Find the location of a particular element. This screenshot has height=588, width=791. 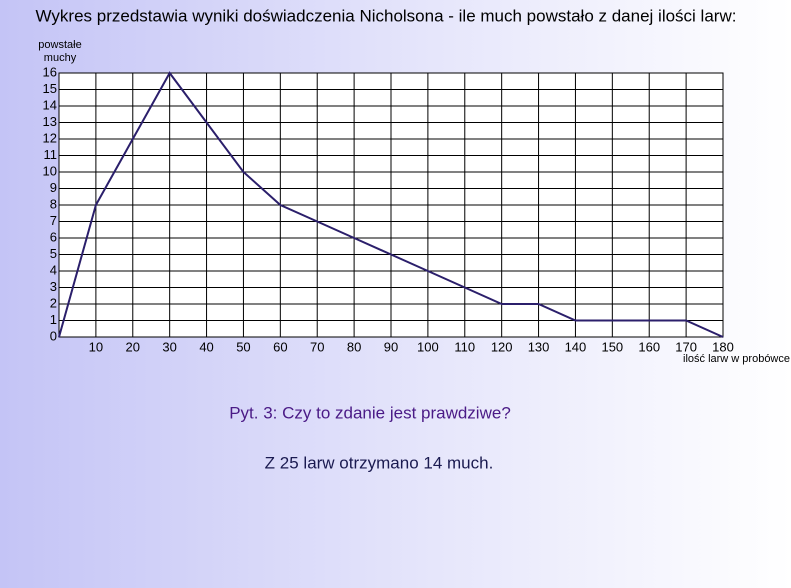

x-tick-label: 150 is located at coordinates (612, 346).